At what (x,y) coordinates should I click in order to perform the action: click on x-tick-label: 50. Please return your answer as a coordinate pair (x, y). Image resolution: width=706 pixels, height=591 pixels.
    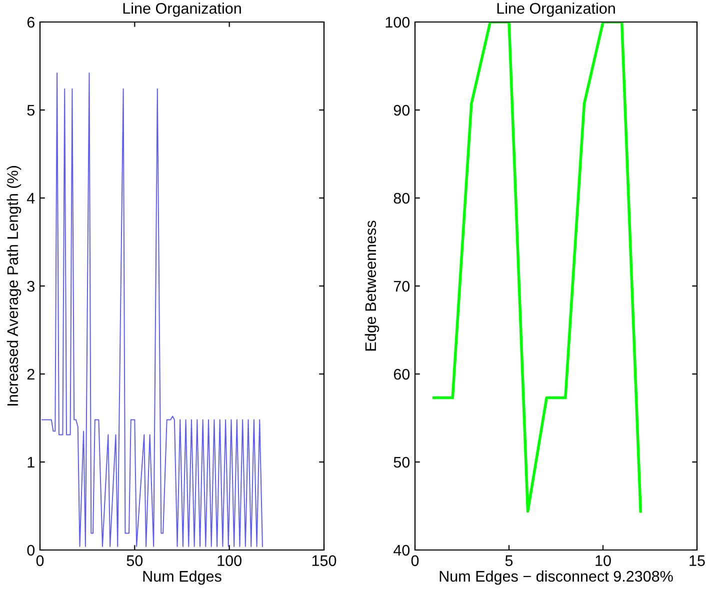
    Looking at the image, I should click on (134, 560).